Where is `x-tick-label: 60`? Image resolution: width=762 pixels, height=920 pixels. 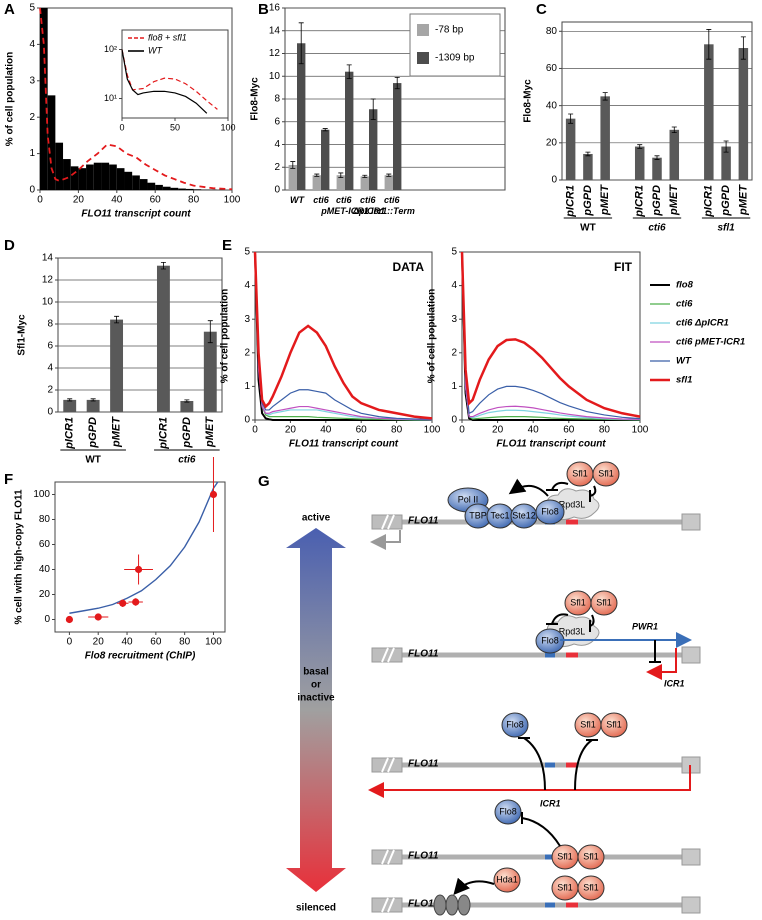 x-tick-label: 60 is located at coordinates (156, 200).